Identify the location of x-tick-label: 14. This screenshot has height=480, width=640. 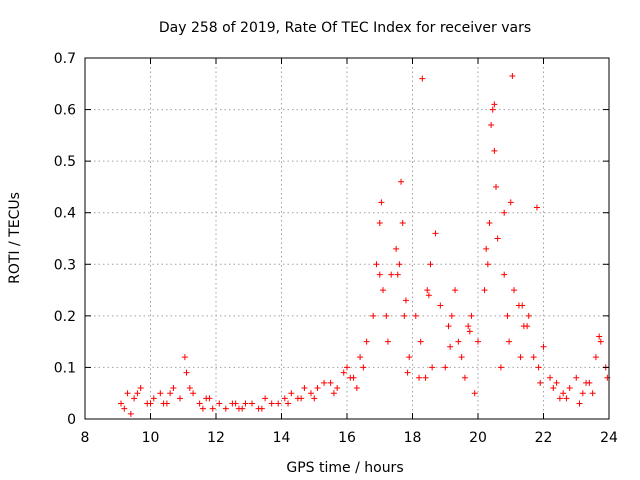
(282, 438).